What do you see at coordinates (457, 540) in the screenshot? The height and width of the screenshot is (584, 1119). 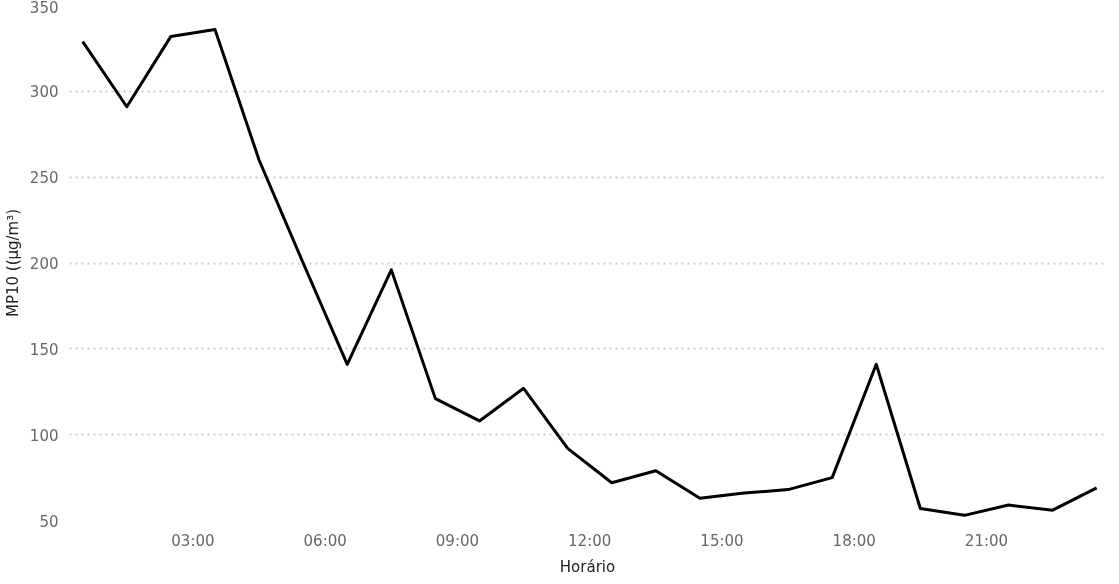 I see `x-tick-label: 09:00` at bounding box center [457, 540].